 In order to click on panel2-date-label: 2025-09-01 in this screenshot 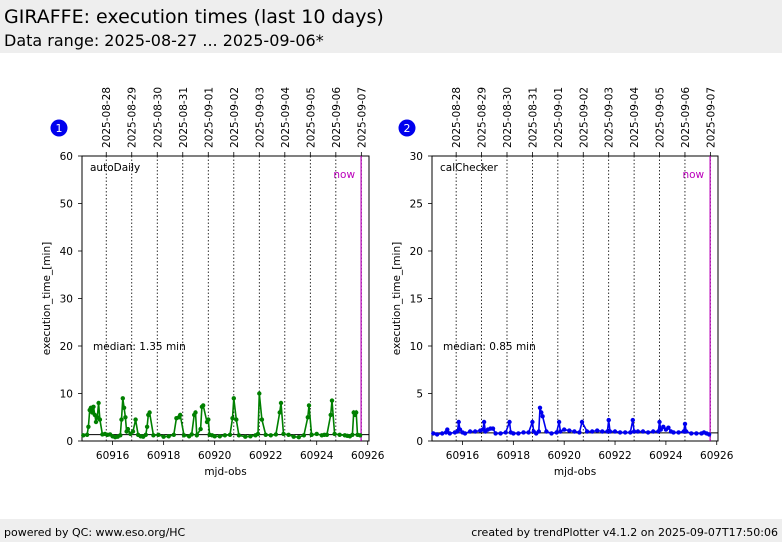, I will do `click(559, 117)`.